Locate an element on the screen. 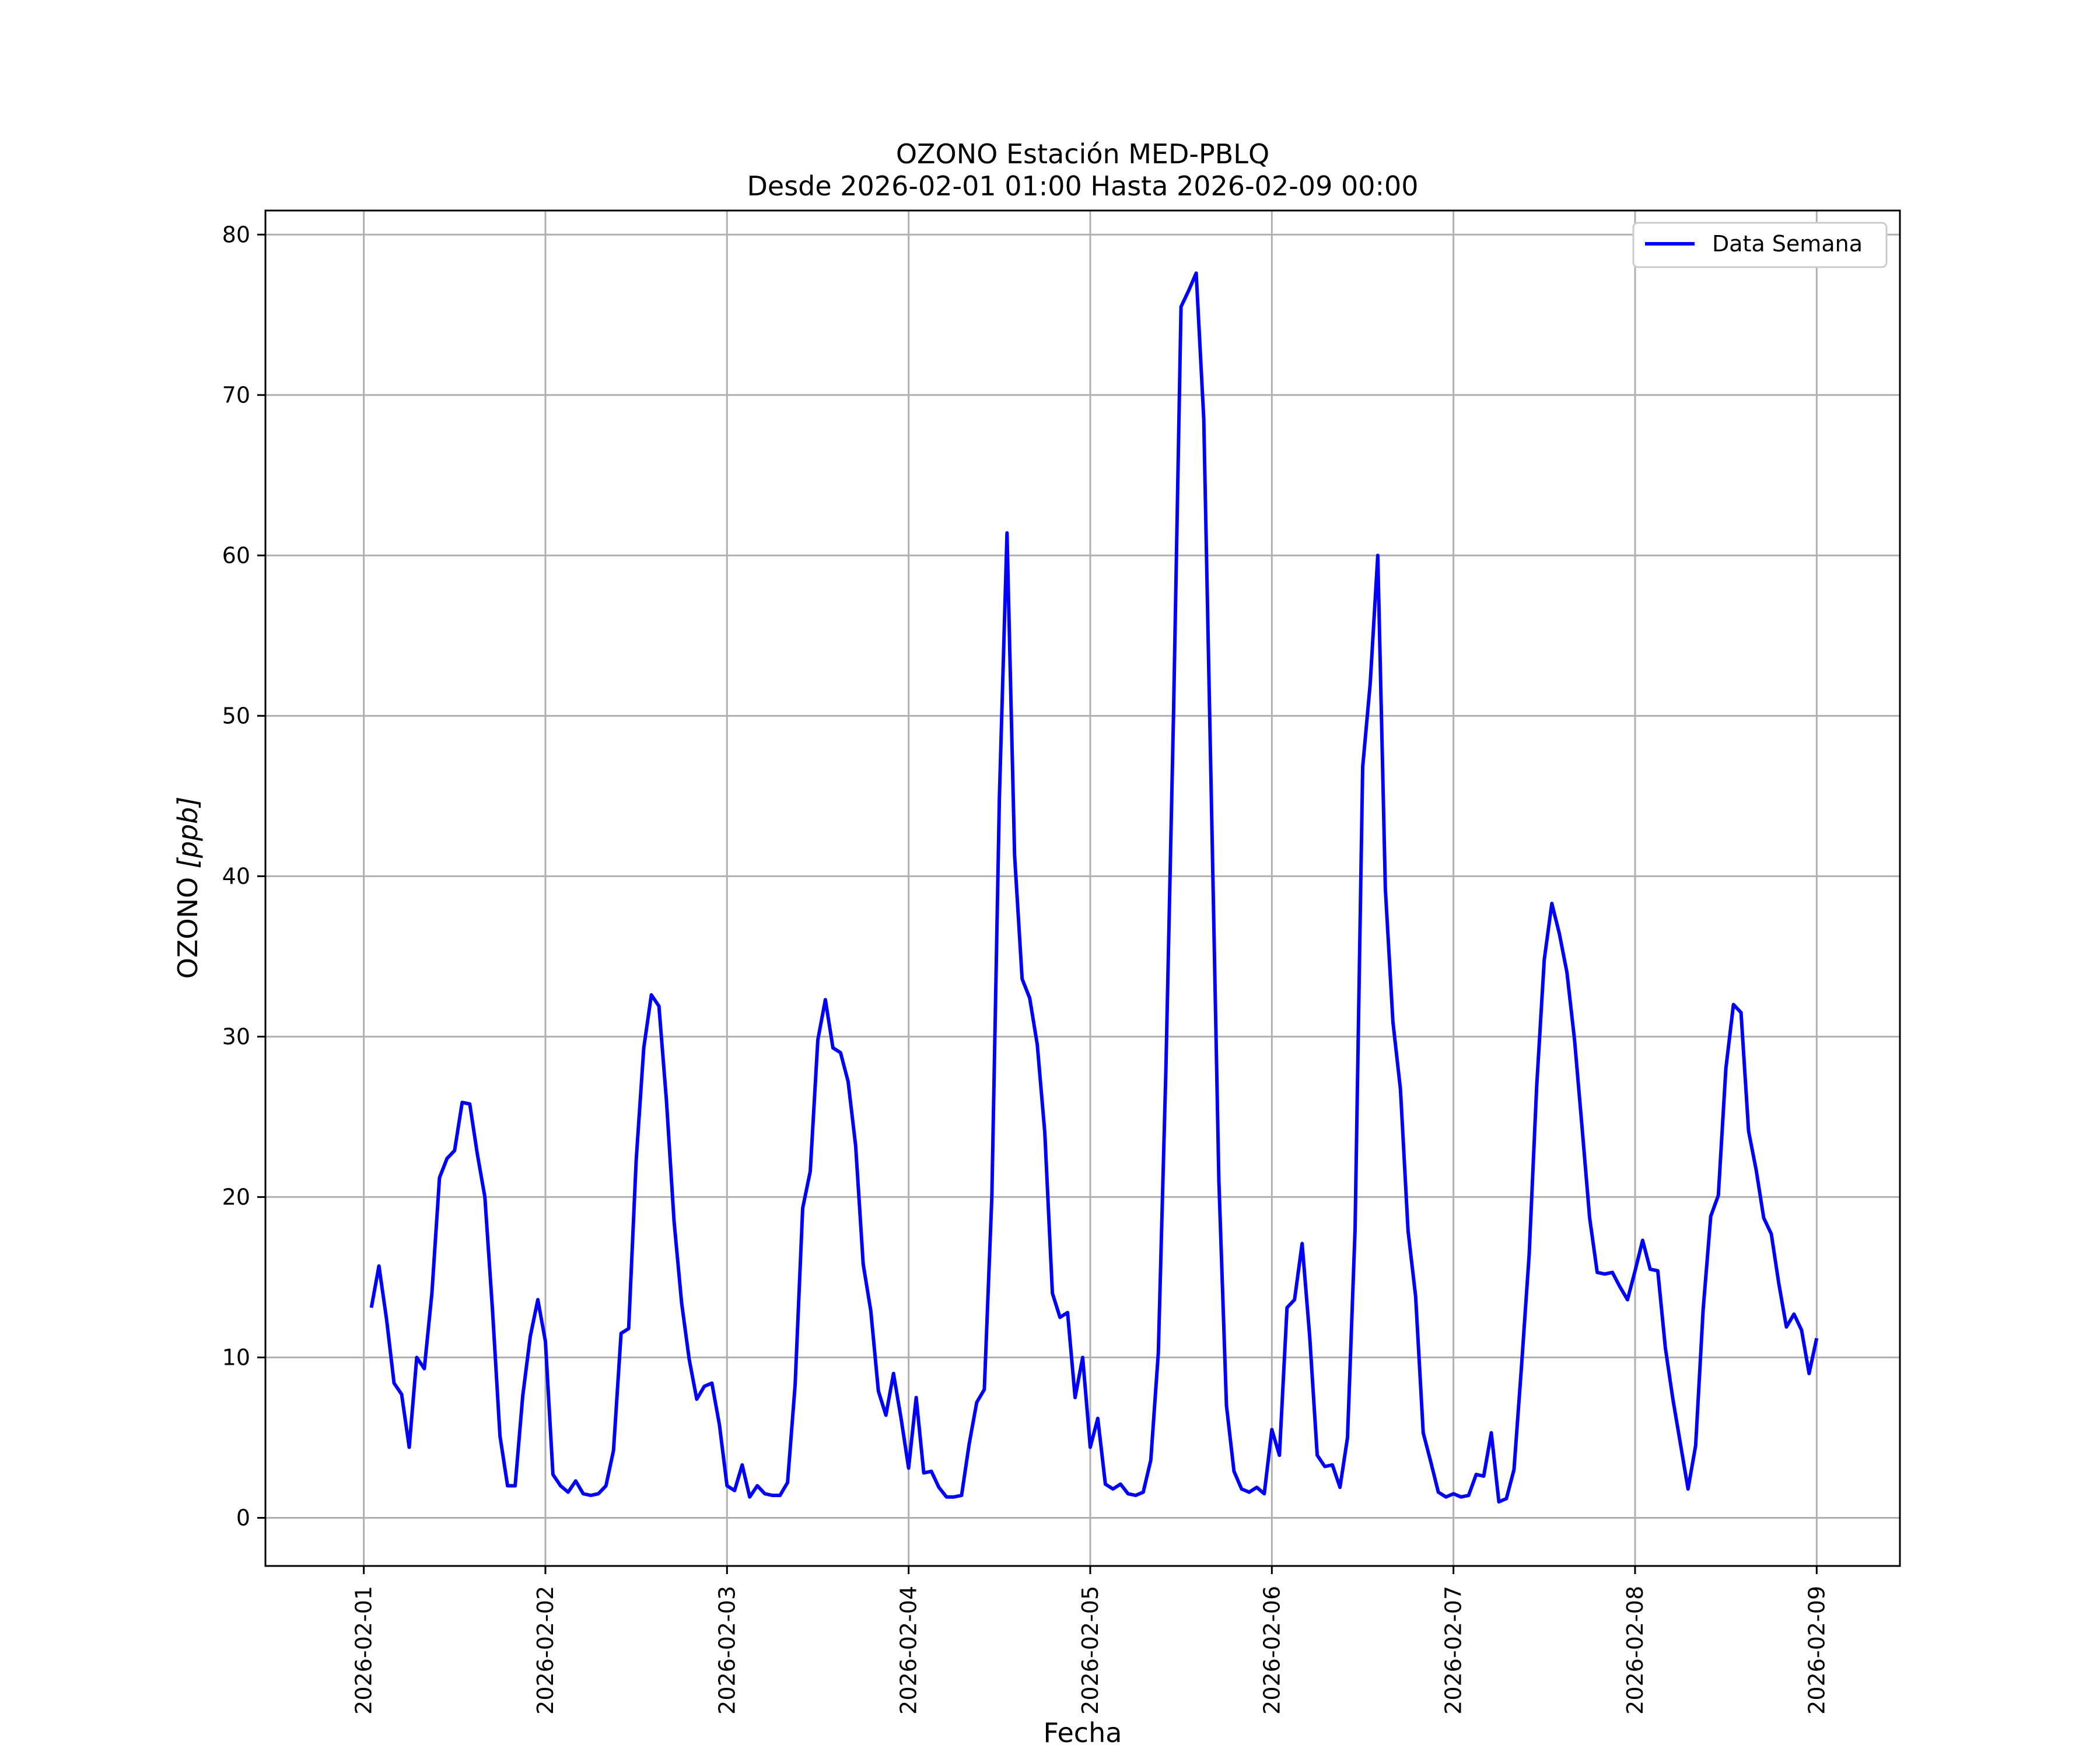  y-tick-label: 10 is located at coordinates (236, 1357).